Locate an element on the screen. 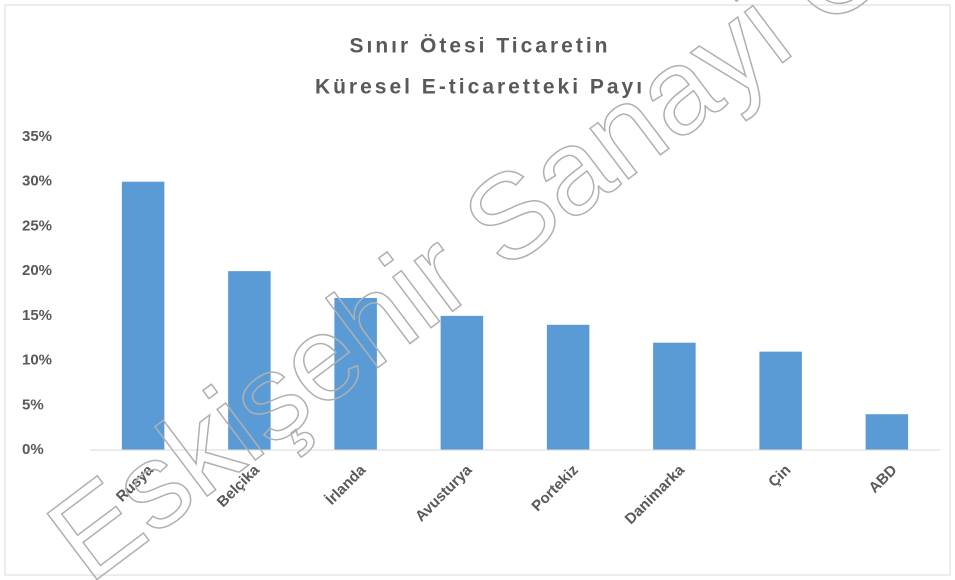  y-tick-label: 15% is located at coordinates (37, 315).